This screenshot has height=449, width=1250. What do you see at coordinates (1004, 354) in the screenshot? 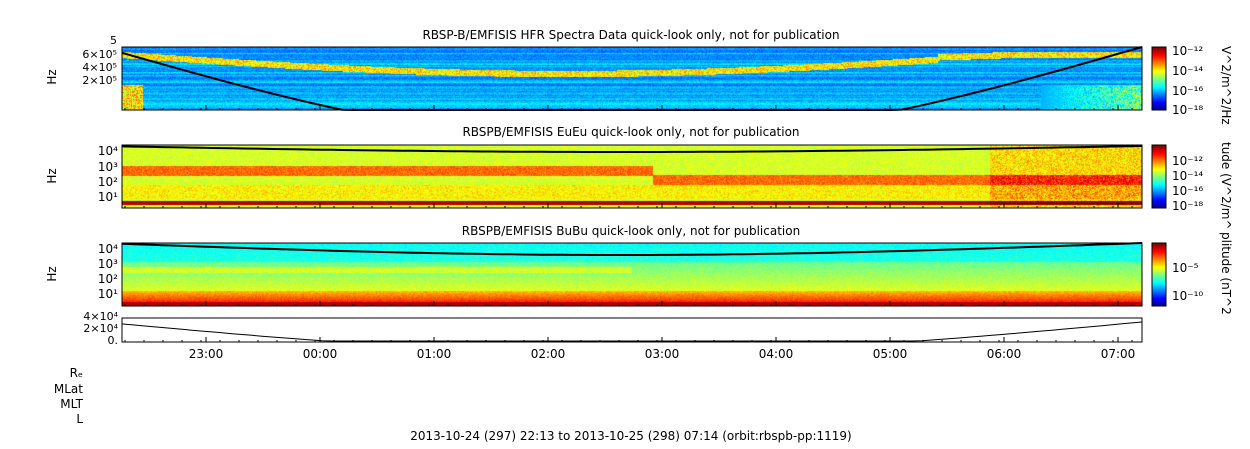
I see `x-tick-label: 06:00` at bounding box center [1004, 354].